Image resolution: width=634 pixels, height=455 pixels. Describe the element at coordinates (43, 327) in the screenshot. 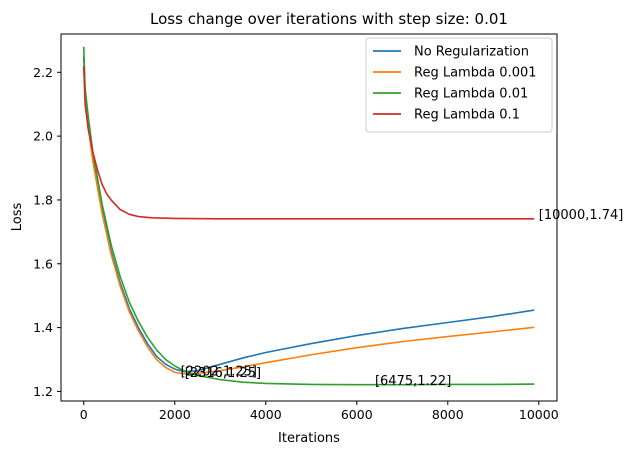

I see `y-tick-label: 1.4` at that location.